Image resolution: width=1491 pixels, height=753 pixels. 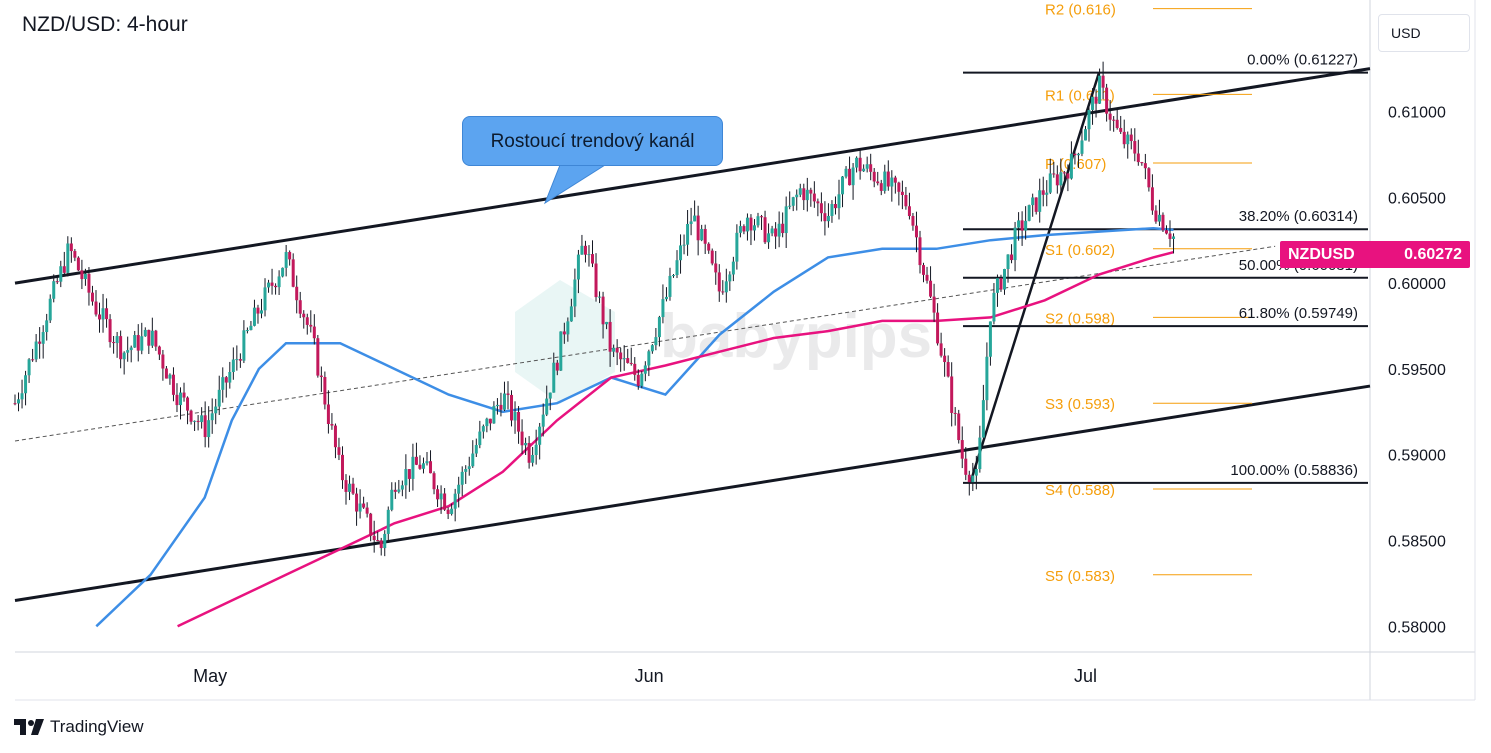 I want to click on fib-label: 61.80% (0.59749), so click(x=1298, y=313).